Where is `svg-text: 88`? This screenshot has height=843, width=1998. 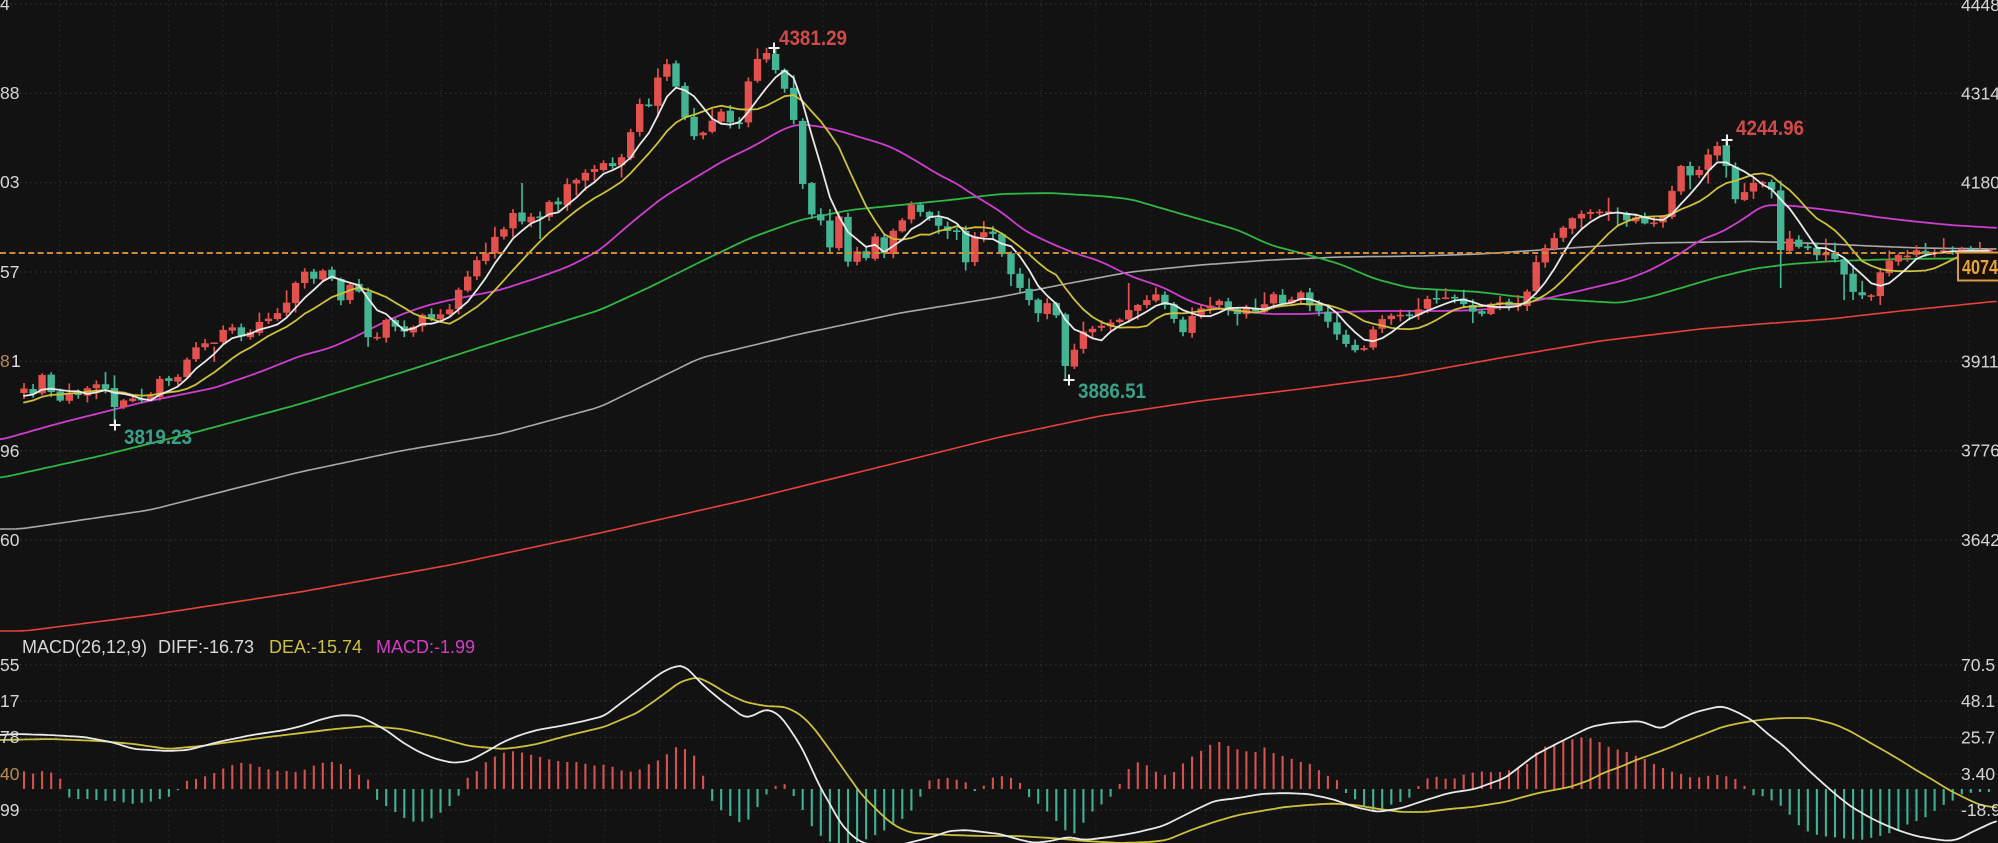
svg-text: 88 is located at coordinates (9, 93).